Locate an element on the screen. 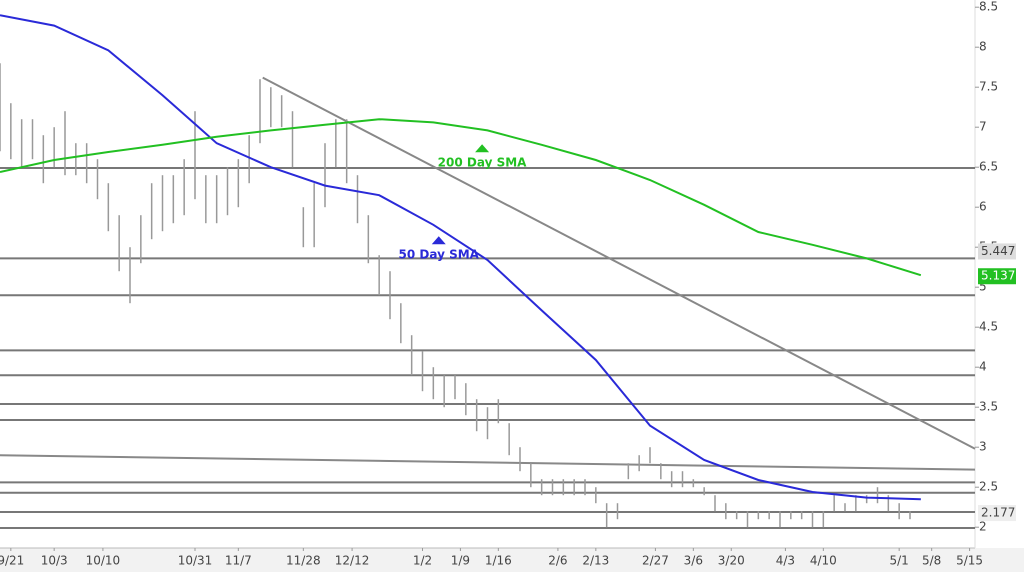  x-tick-label: 5/8 is located at coordinates (931, 561).